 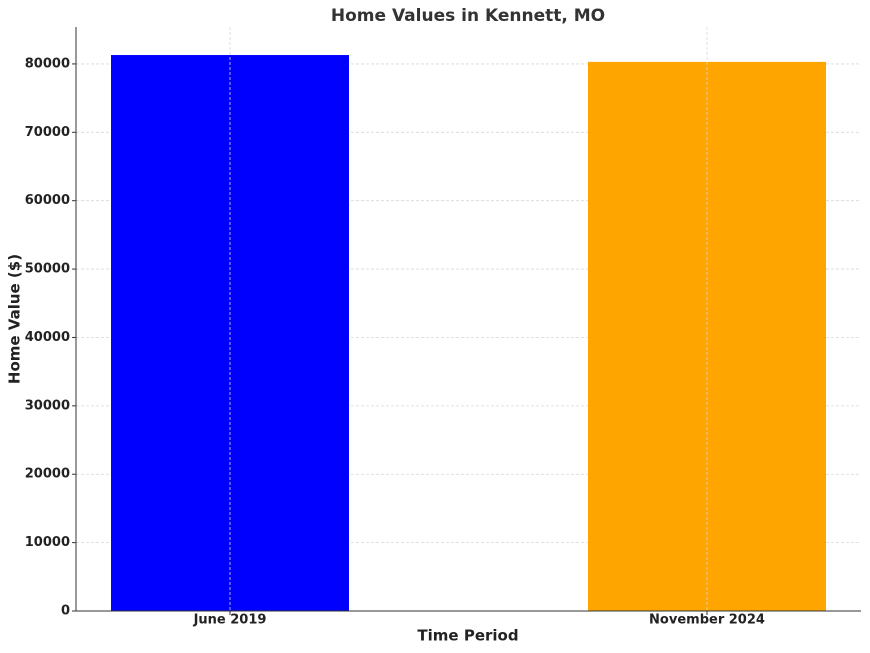 What do you see at coordinates (47, 405) in the screenshot?
I see `y-tick-label: 30000` at bounding box center [47, 405].